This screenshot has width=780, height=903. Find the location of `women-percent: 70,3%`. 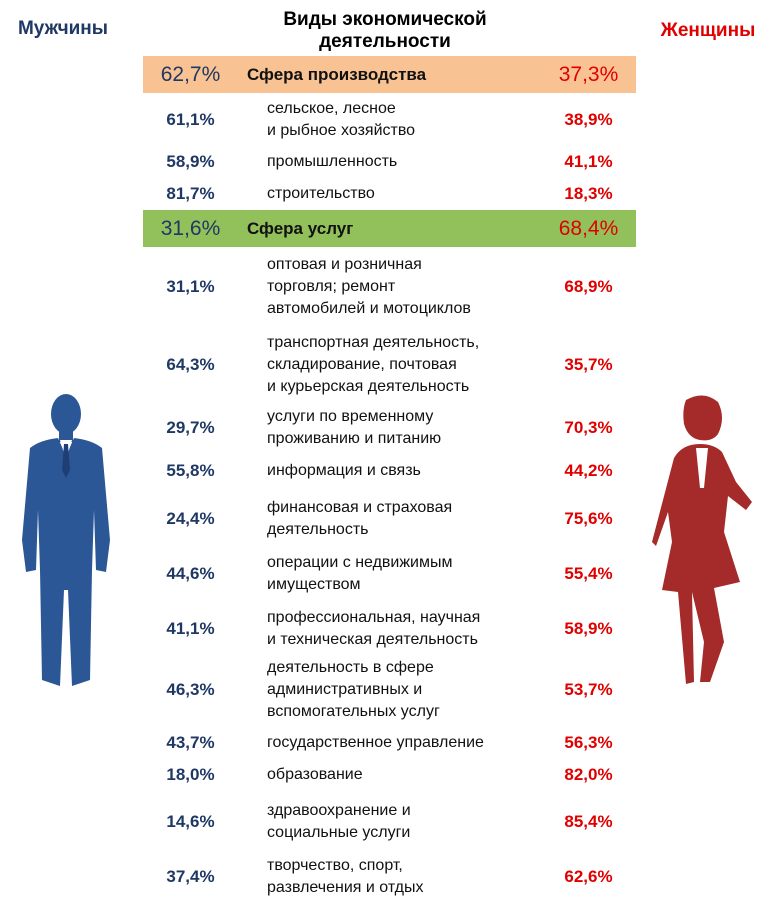

women-percent: 70,3% is located at coordinates (588, 427).